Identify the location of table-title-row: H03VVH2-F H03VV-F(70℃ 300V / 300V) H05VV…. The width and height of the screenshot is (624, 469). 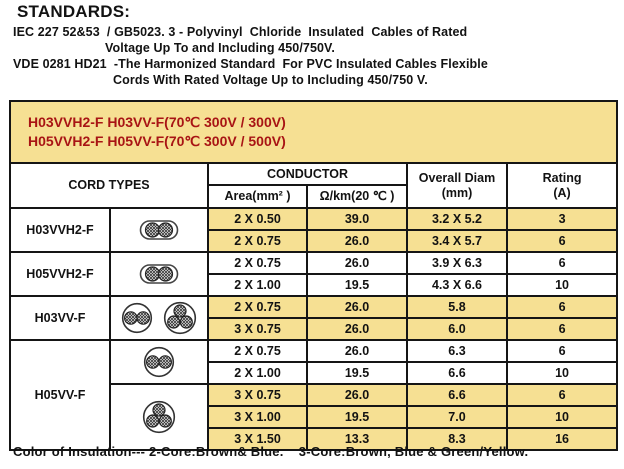
(313, 132).